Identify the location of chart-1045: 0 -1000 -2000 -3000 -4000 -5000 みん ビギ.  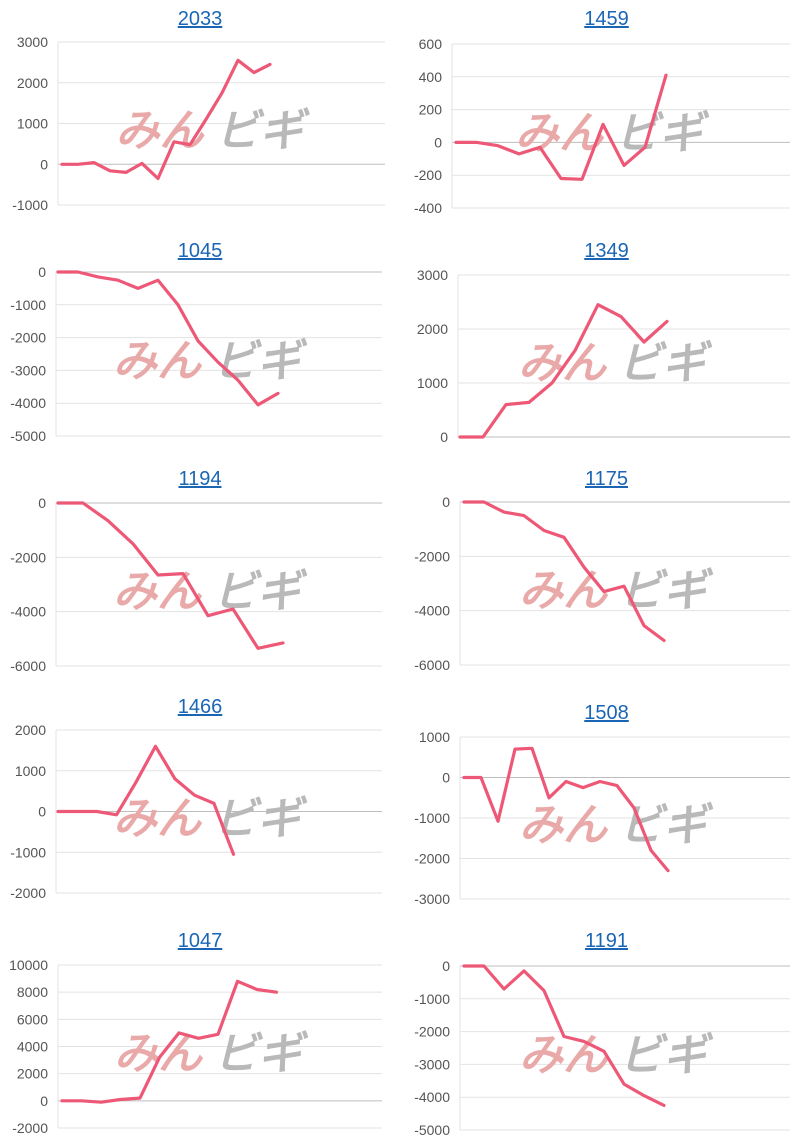
(196, 354).